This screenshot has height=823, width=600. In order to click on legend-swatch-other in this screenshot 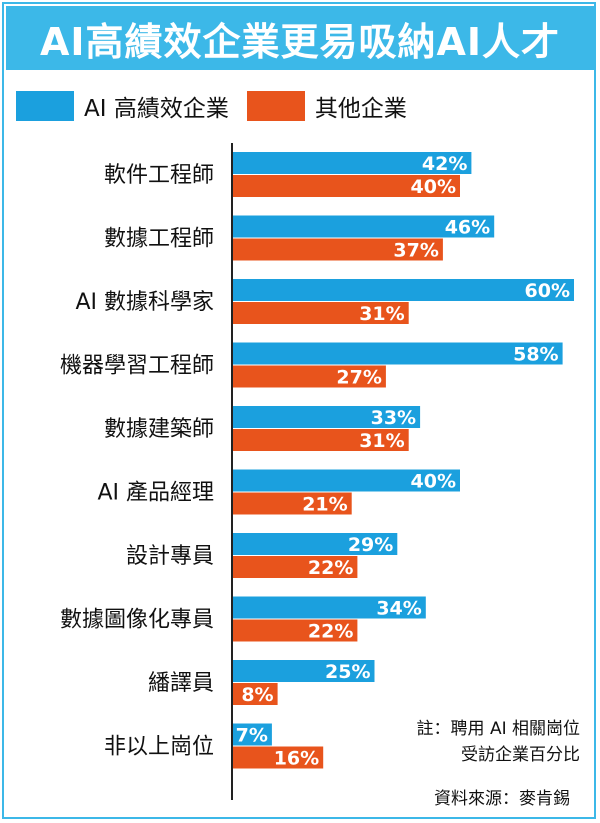, I will do `click(275, 106)`.